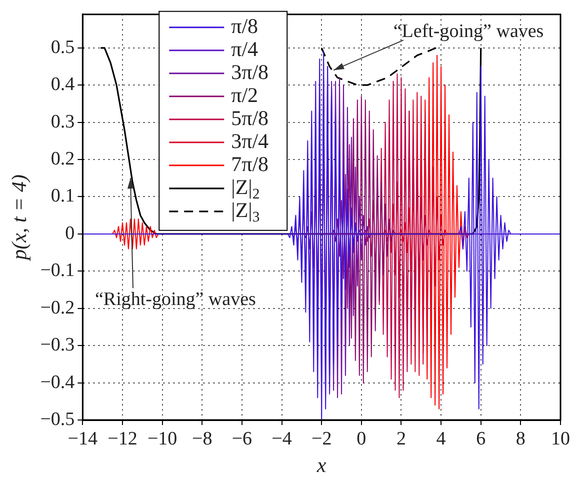 This screenshot has width=573, height=483. What do you see at coordinates (202, 439) in the screenshot?
I see `x-tick-label: −8` at bounding box center [202, 439].